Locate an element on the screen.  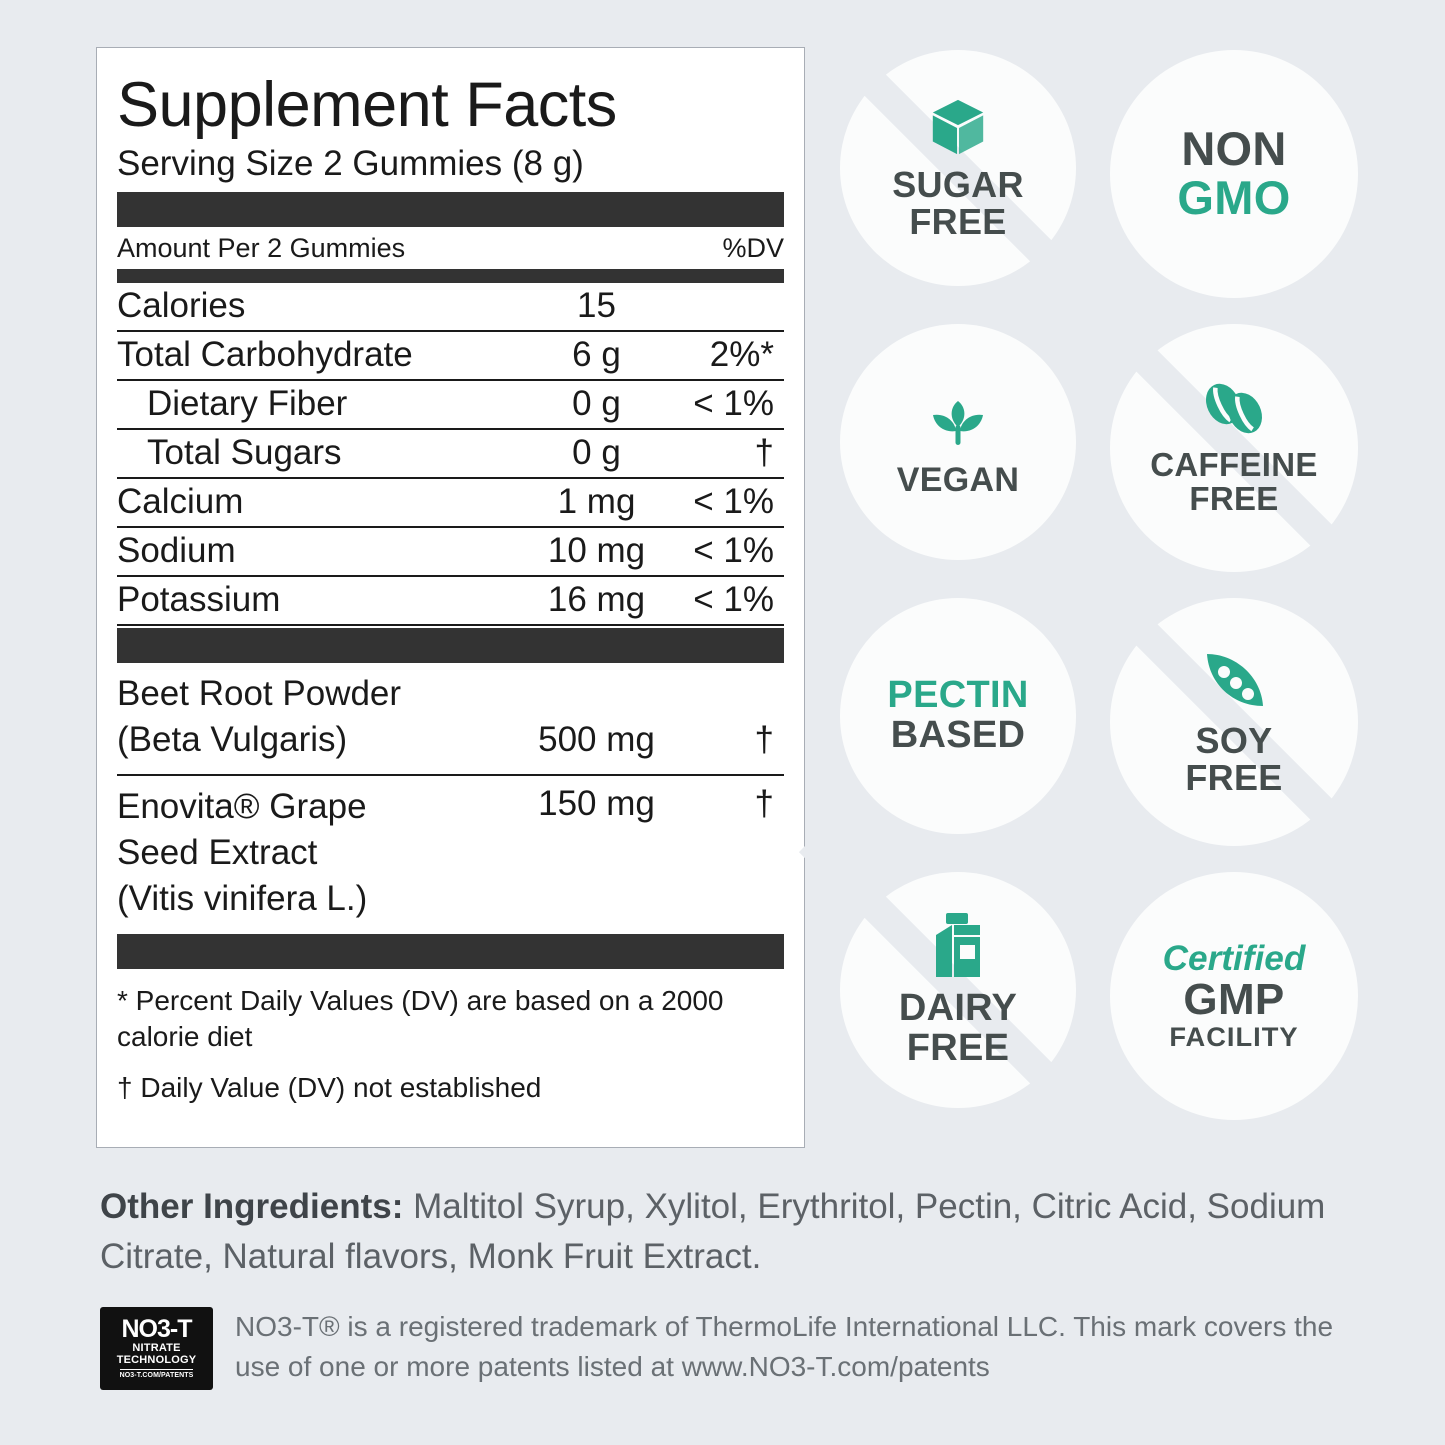
badge-content: SUGAR FREE is located at coordinates (958, 168).